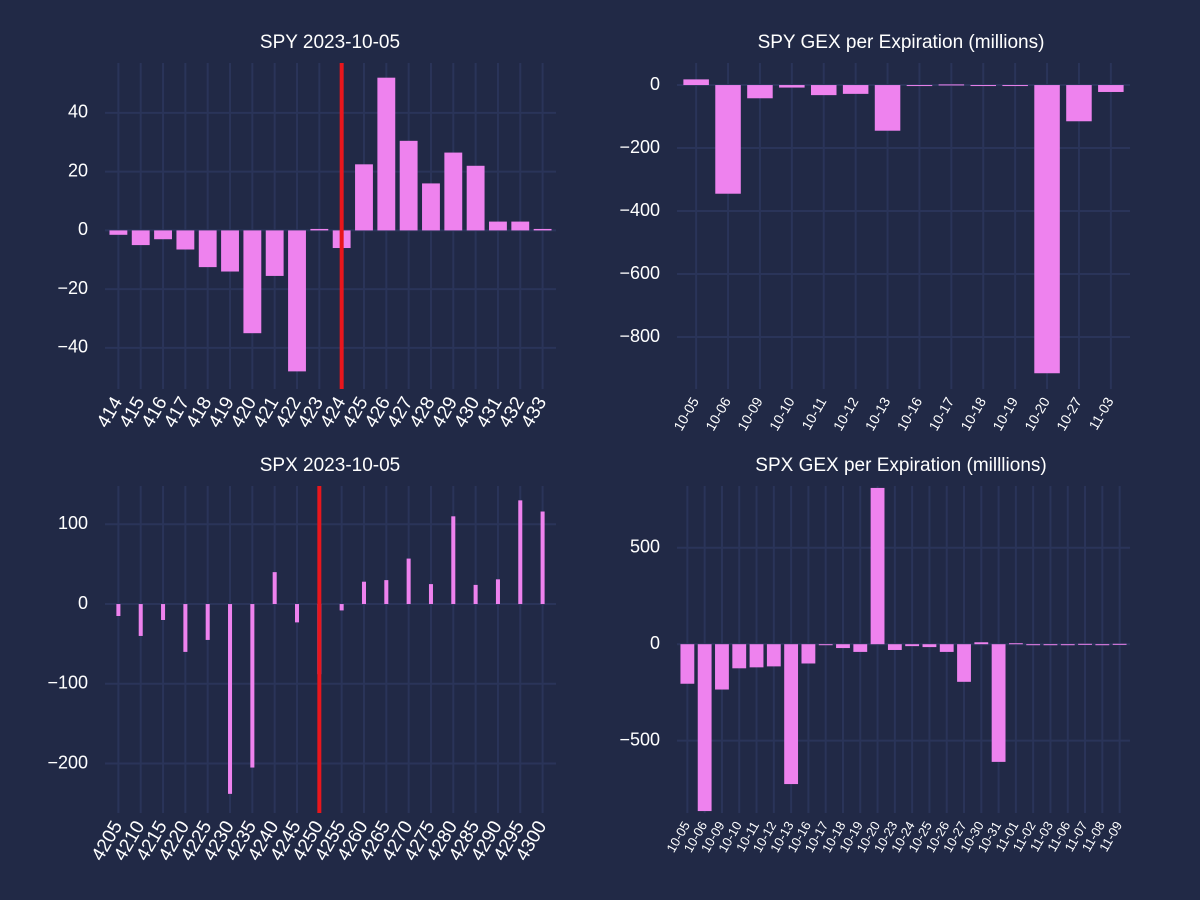 The width and height of the screenshot is (1200, 900). What do you see at coordinates (67, 683) in the screenshot?
I see `y-tick-label: −100` at bounding box center [67, 683].